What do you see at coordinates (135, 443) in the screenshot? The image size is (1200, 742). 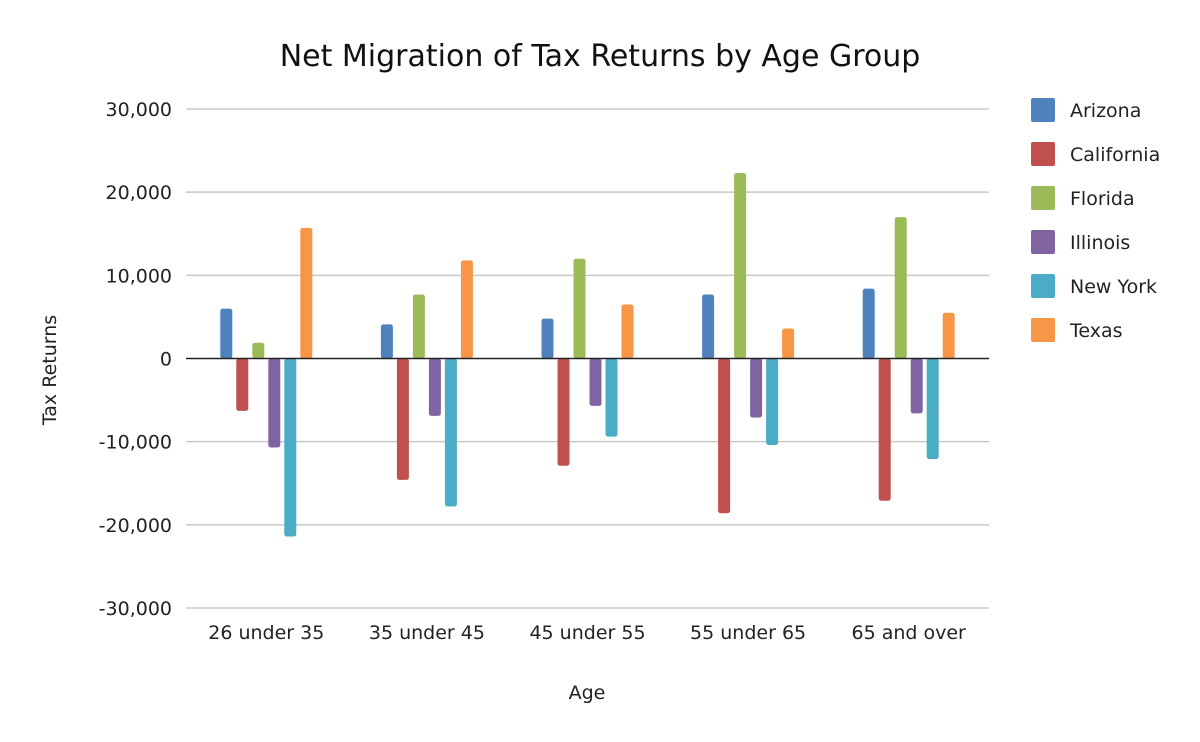 I see `y-tick-label: -10,000` at bounding box center [135, 443].